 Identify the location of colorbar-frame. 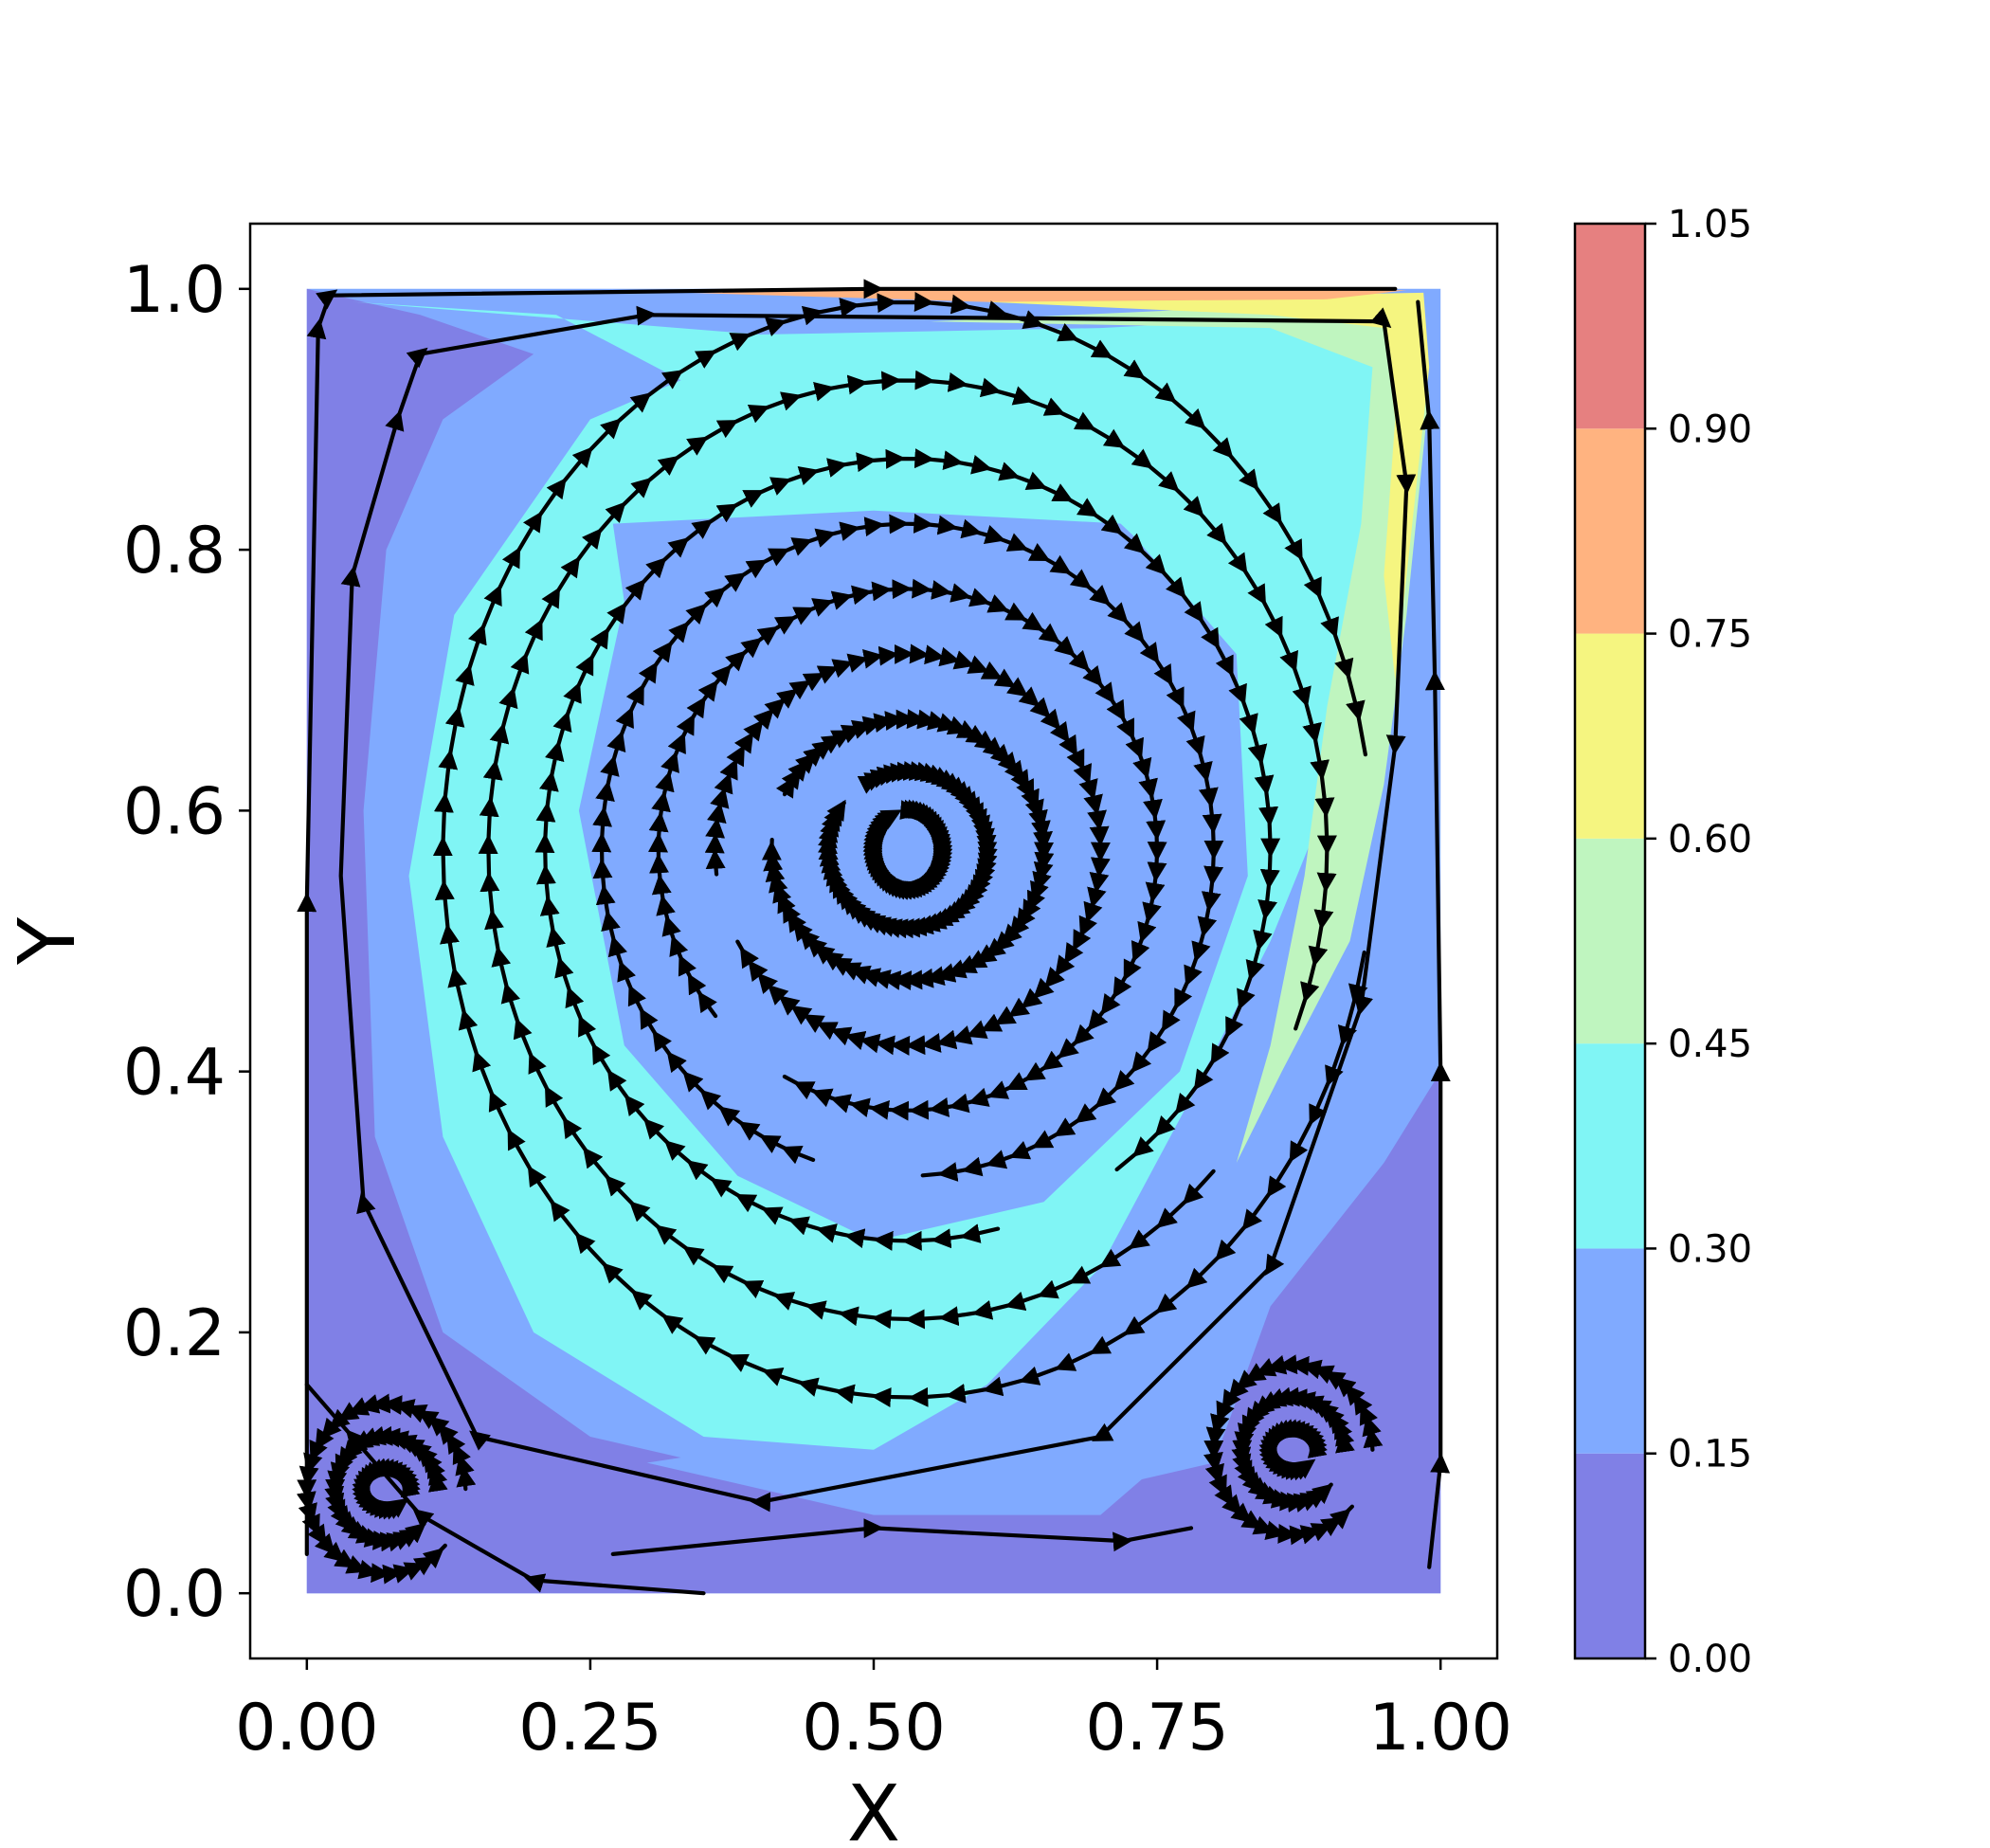
(1610, 941).